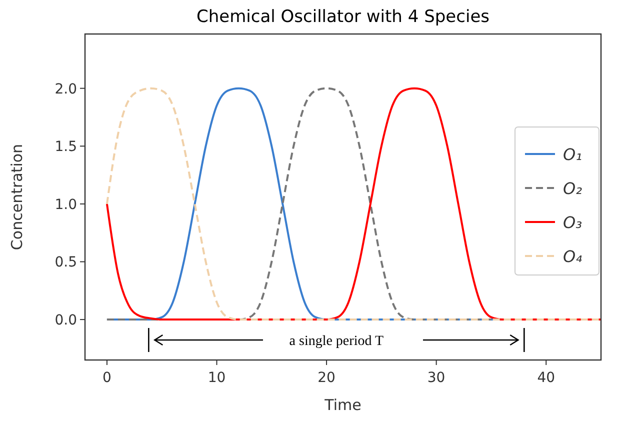  Describe the element at coordinates (65, 262) in the screenshot. I see `y-tick-label: 0.5` at that location.